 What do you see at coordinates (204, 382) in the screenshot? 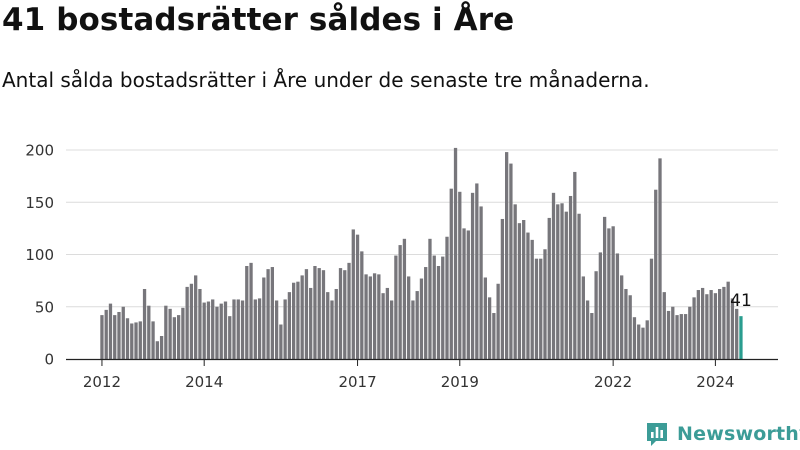
I see `x-tick-label: 2014` at bounding box center [204, 382].